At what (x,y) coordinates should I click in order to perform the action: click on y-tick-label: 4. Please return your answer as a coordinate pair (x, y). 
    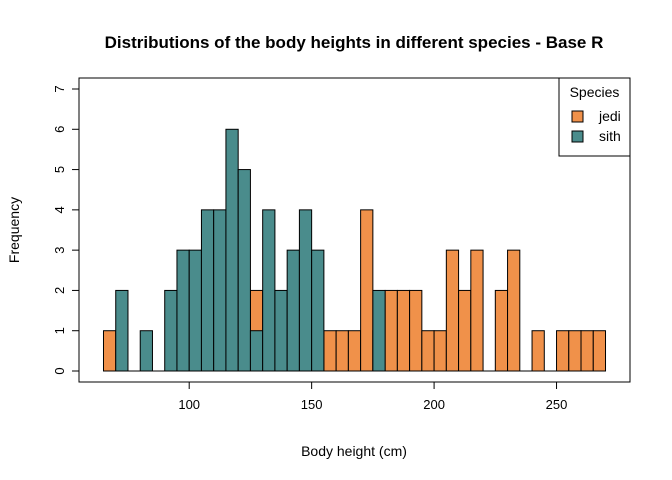
    Looking at the image, I should click on (59, 209).